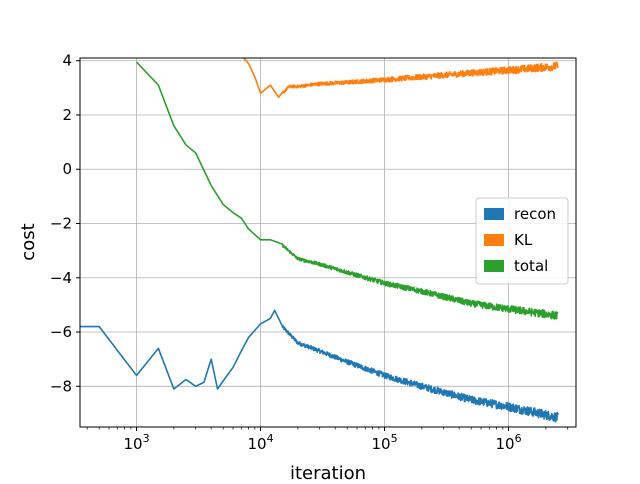 This screenshot has height=484, width=640. I want to click on y-tick-label: 2, so click(67, 115).